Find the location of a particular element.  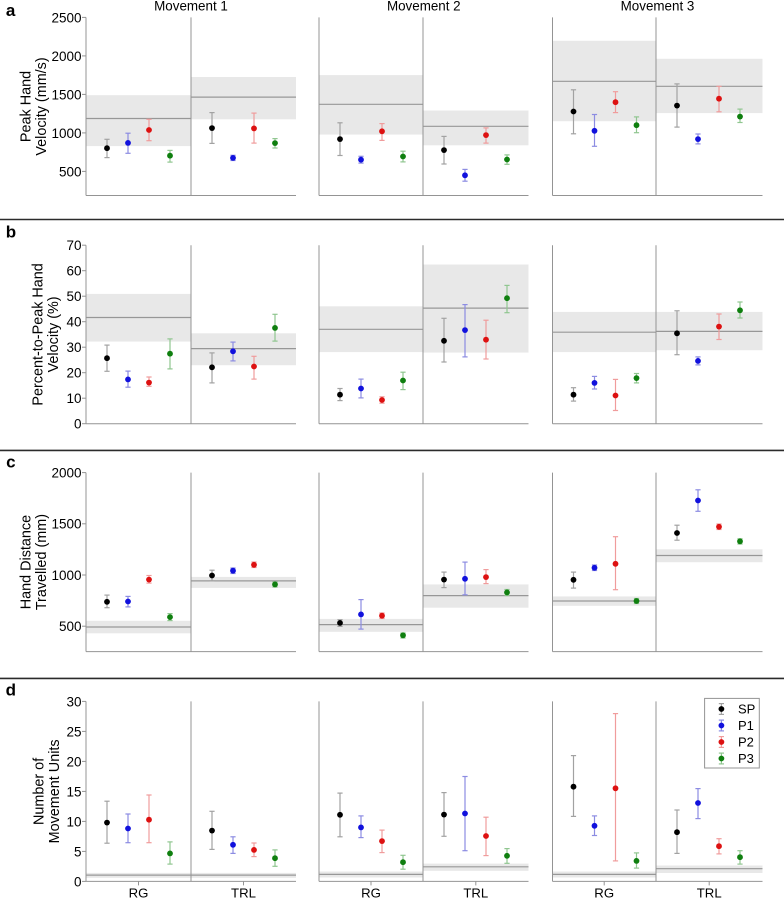

svg-text: Percent-to-Peak Hand is located at coordinates (38, 334).